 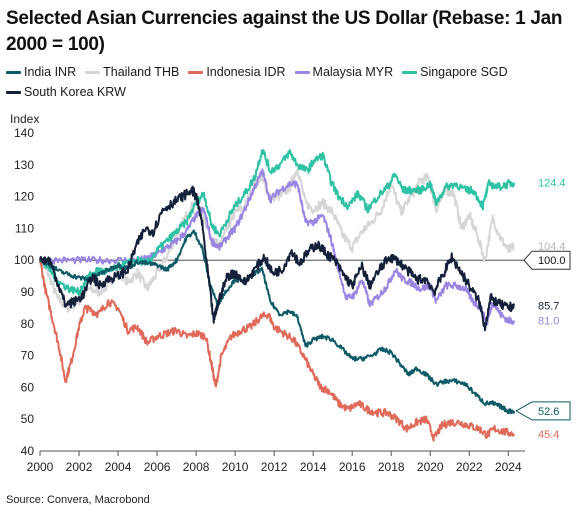 I want to click on x-tick-label: 2000, so click(x=40, y=467).